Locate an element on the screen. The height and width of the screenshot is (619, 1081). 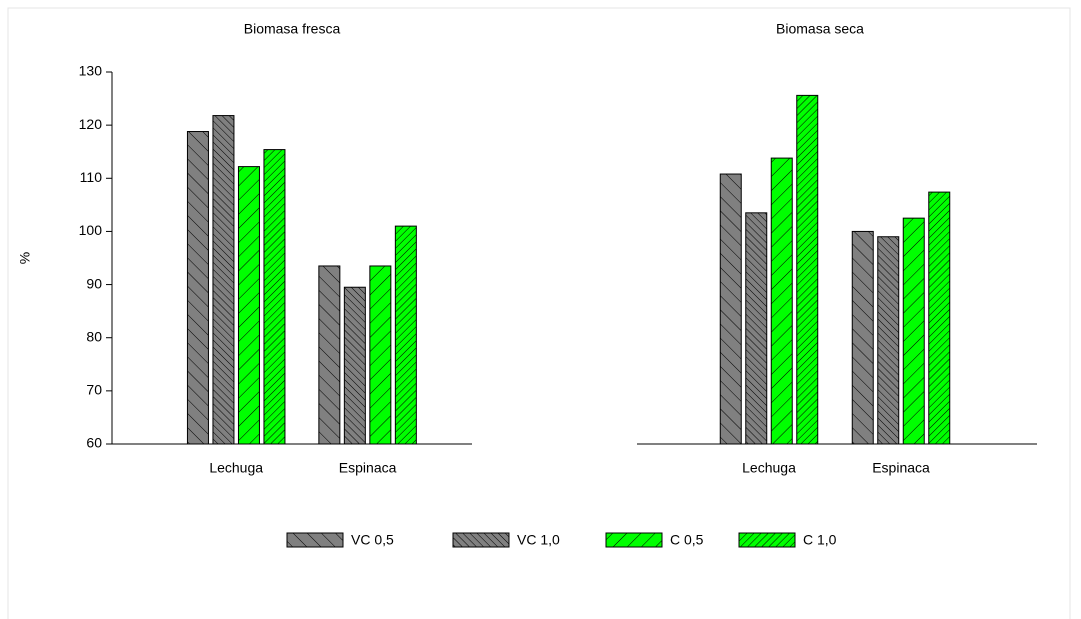
chart-title: Biomasa seca is located at coordinates (820, 29).